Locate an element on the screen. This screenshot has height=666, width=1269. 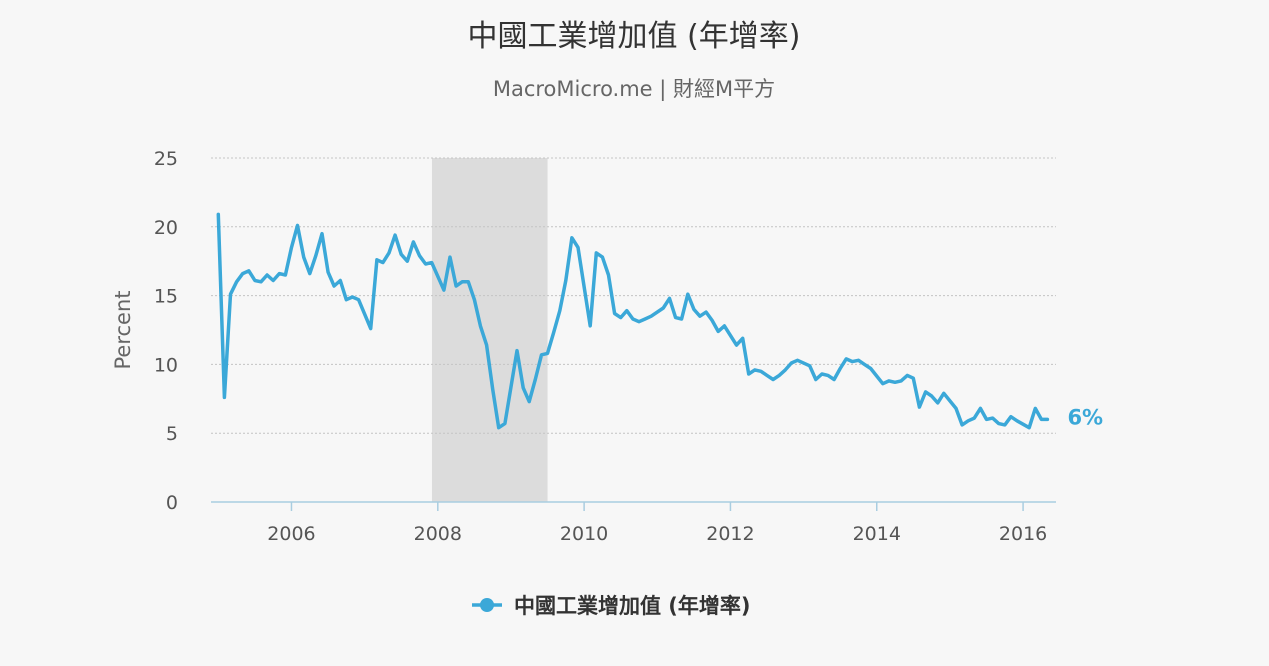
y-axis-label: Percent is located at coordinates (123, 329).